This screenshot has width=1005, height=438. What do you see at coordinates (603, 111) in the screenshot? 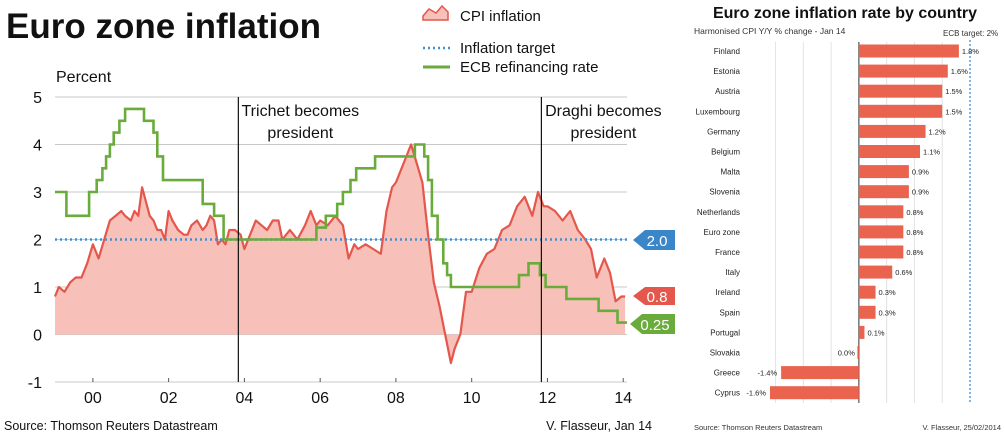
I see `event-label: Draghi becomes` at bounding box center [603, 111].